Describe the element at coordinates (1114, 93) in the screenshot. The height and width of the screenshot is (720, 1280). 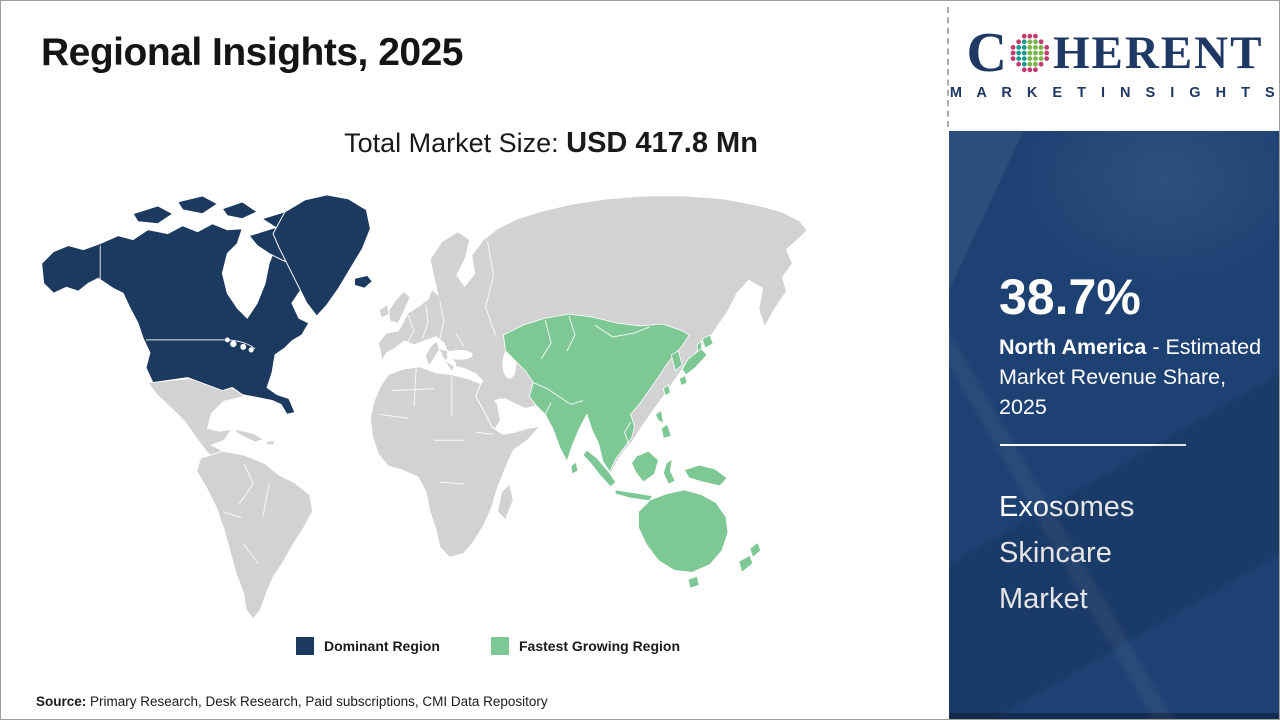
I see `logo-tagline: M A R K E T I N S I G H T S` at that location.